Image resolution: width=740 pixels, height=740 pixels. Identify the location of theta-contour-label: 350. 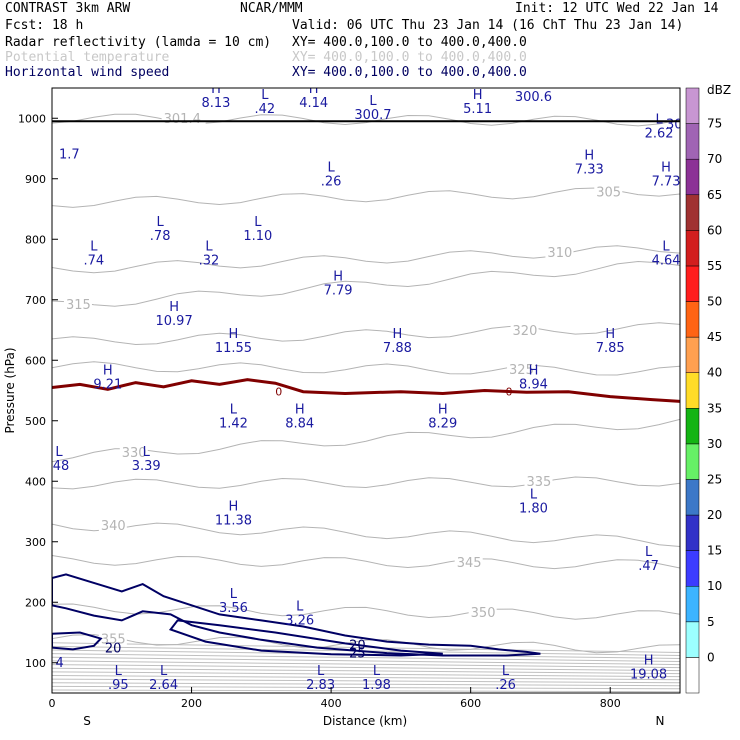
(483, 613).